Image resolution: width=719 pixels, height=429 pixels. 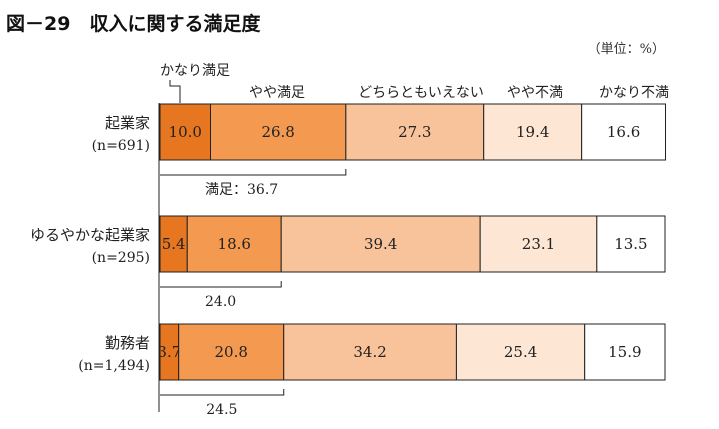 I want to click on value-label: 34.2, so click(x=369, y=352).